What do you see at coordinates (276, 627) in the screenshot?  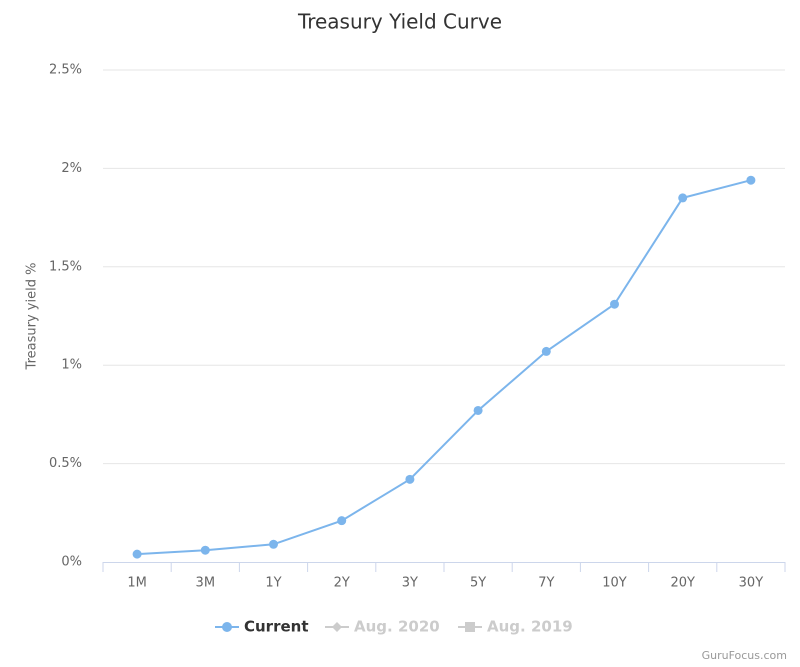 I see `legend-label: Current` at bounding box center [276, 627].